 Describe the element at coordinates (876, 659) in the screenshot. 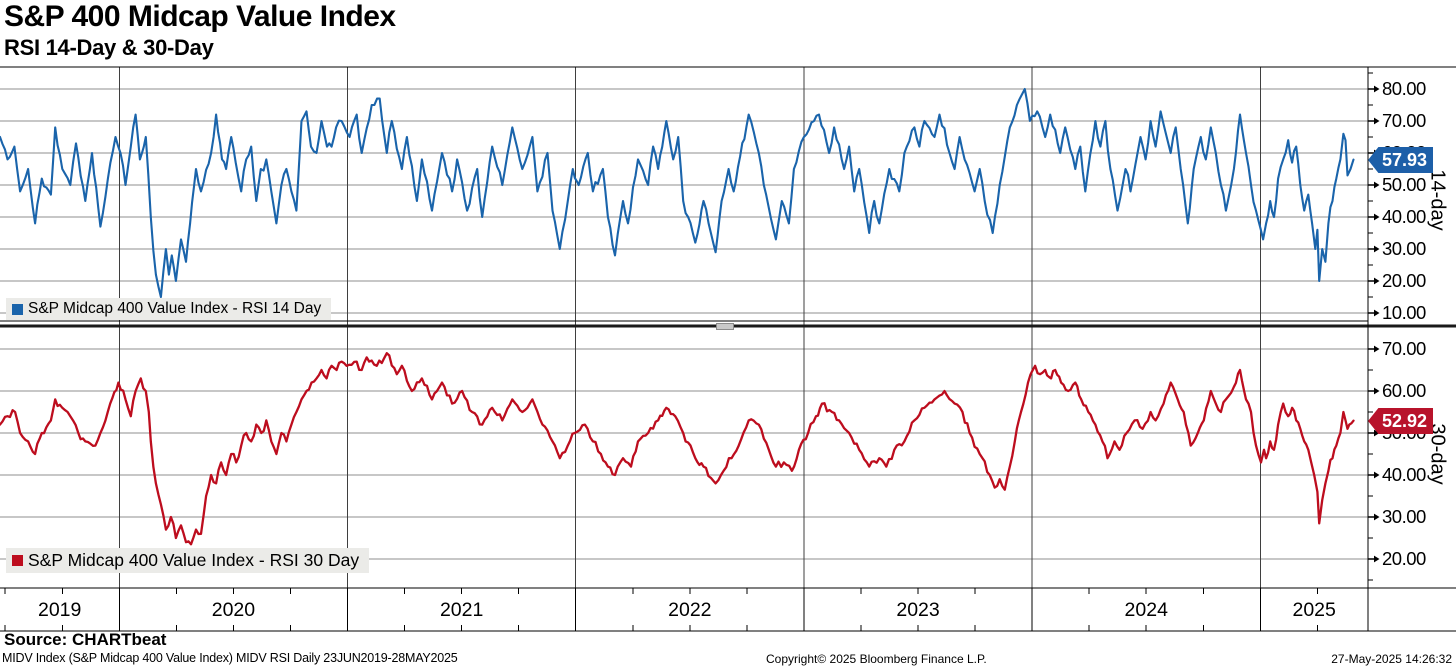

I see `copyright-label: Copyright© 2025 Bloomberg Finance L.P.` at that location.